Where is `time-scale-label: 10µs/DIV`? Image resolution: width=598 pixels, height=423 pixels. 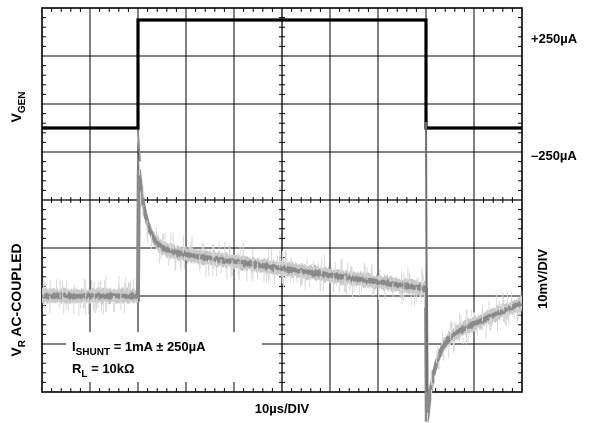
time-scale-label: 10µs/DIV is located at coordinates (282, 408).